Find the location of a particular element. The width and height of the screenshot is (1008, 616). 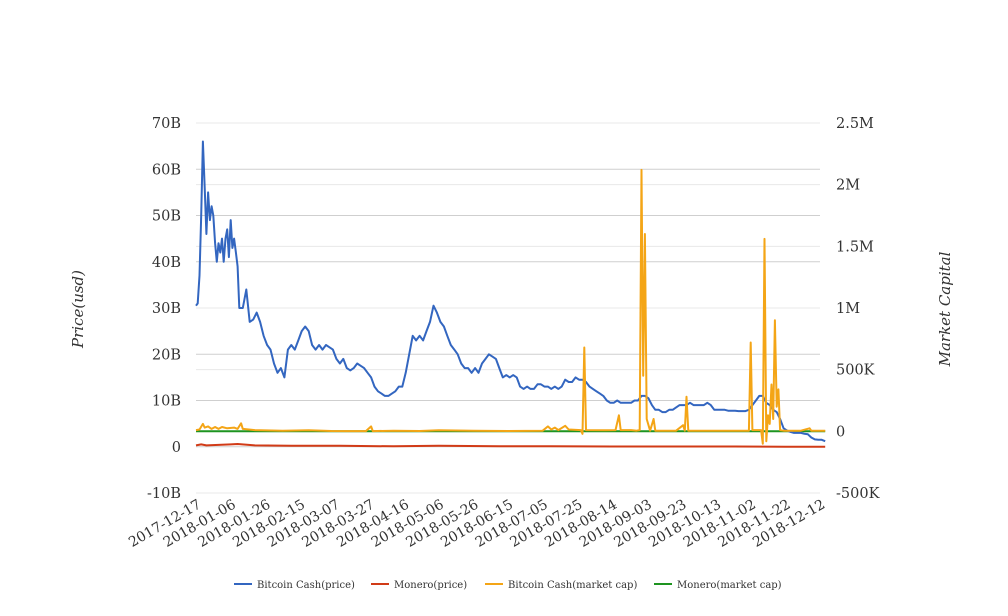

y-tick-label: 60B is located at coordinates (166, 170).